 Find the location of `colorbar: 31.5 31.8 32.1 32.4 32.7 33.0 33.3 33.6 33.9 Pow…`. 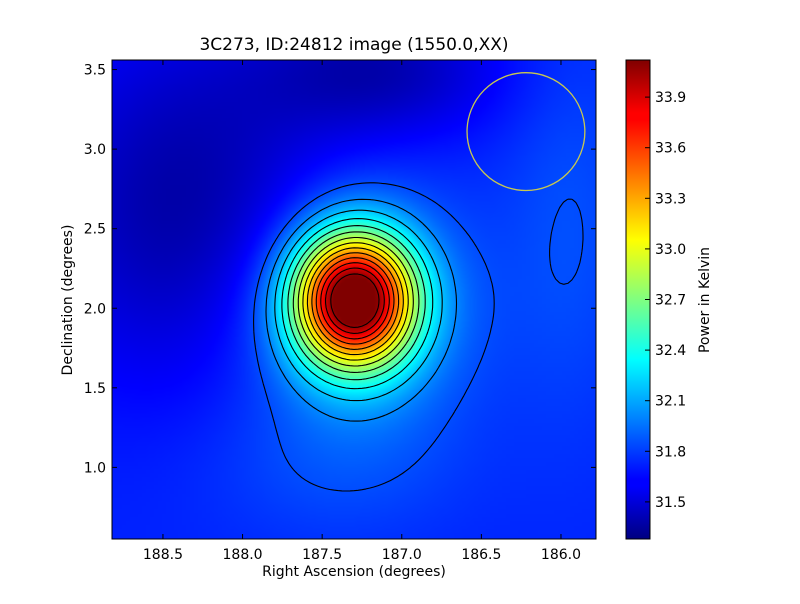

colorbar: 31.5 31.8 32.1 32.4 32.7 33.0 33.3 33.6 33.9 Pow… is located at coordinates (669, 299).